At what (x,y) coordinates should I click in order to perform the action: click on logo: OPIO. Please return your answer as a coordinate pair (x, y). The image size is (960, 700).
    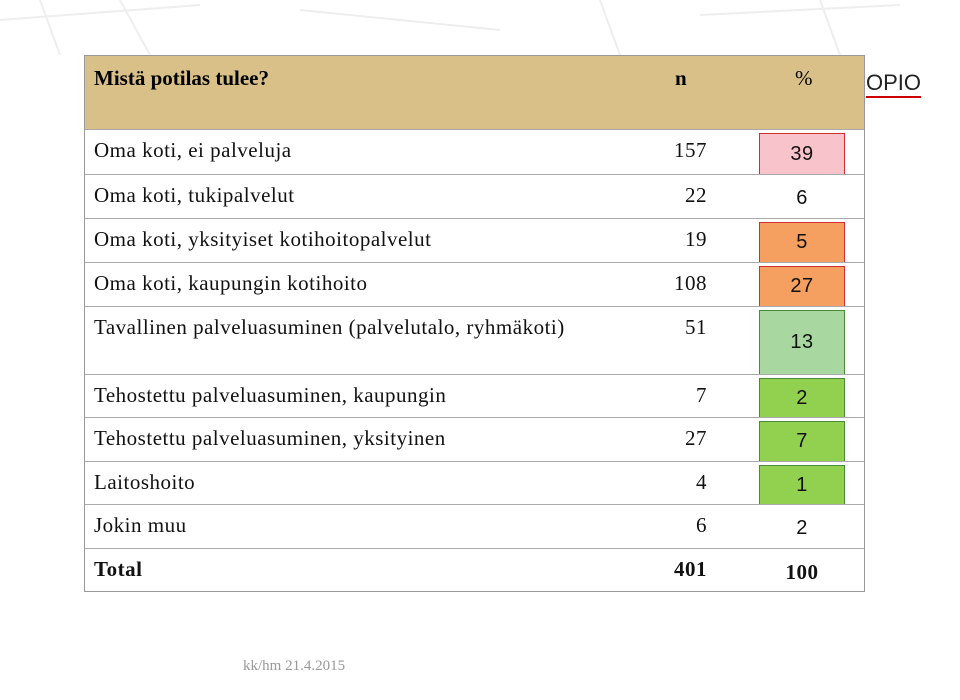
    Looking at the image, I should click on (894, 84).